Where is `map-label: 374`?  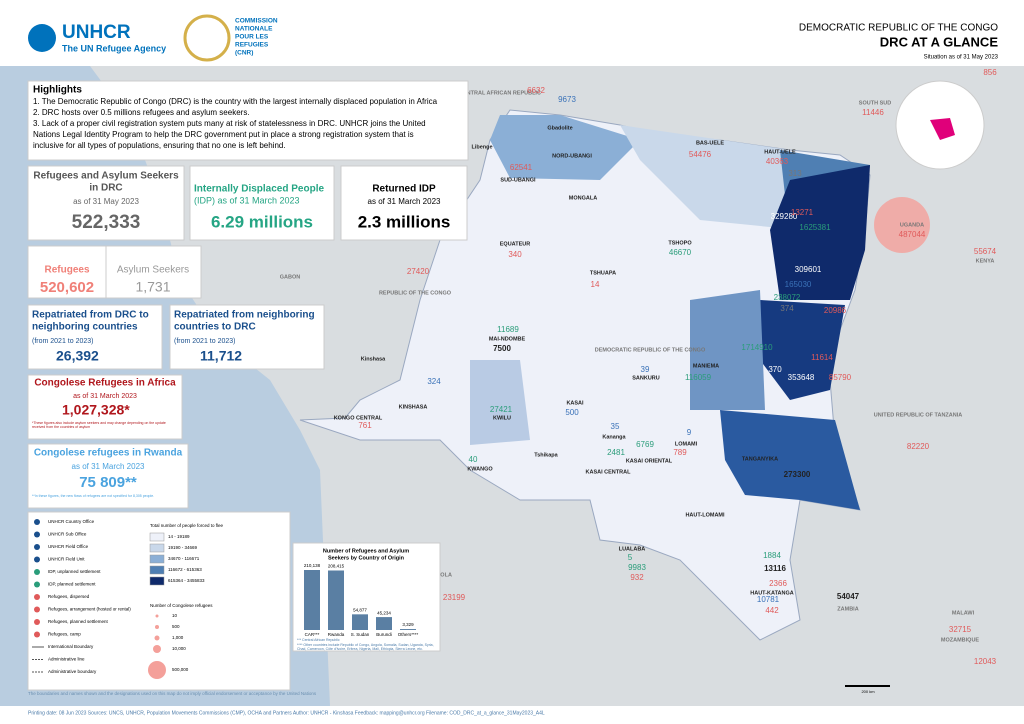
map-label: 374 is located at coordinates (787, 308).